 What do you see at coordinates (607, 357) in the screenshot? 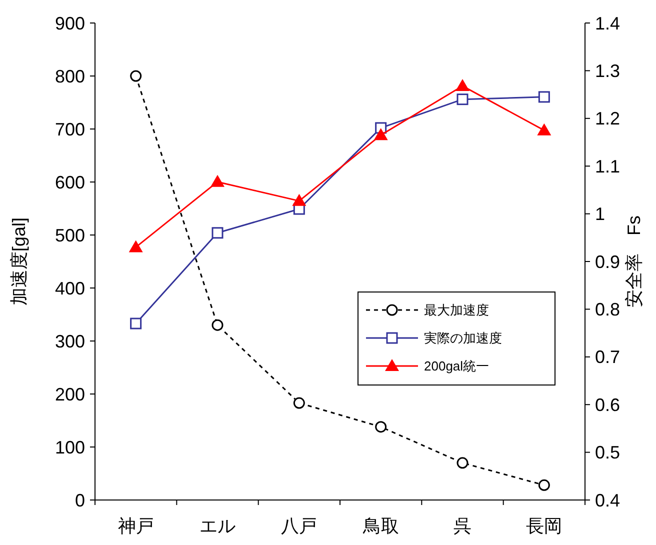
I see `y2-tick-label: 0.7` at bounding box center [607, 357].